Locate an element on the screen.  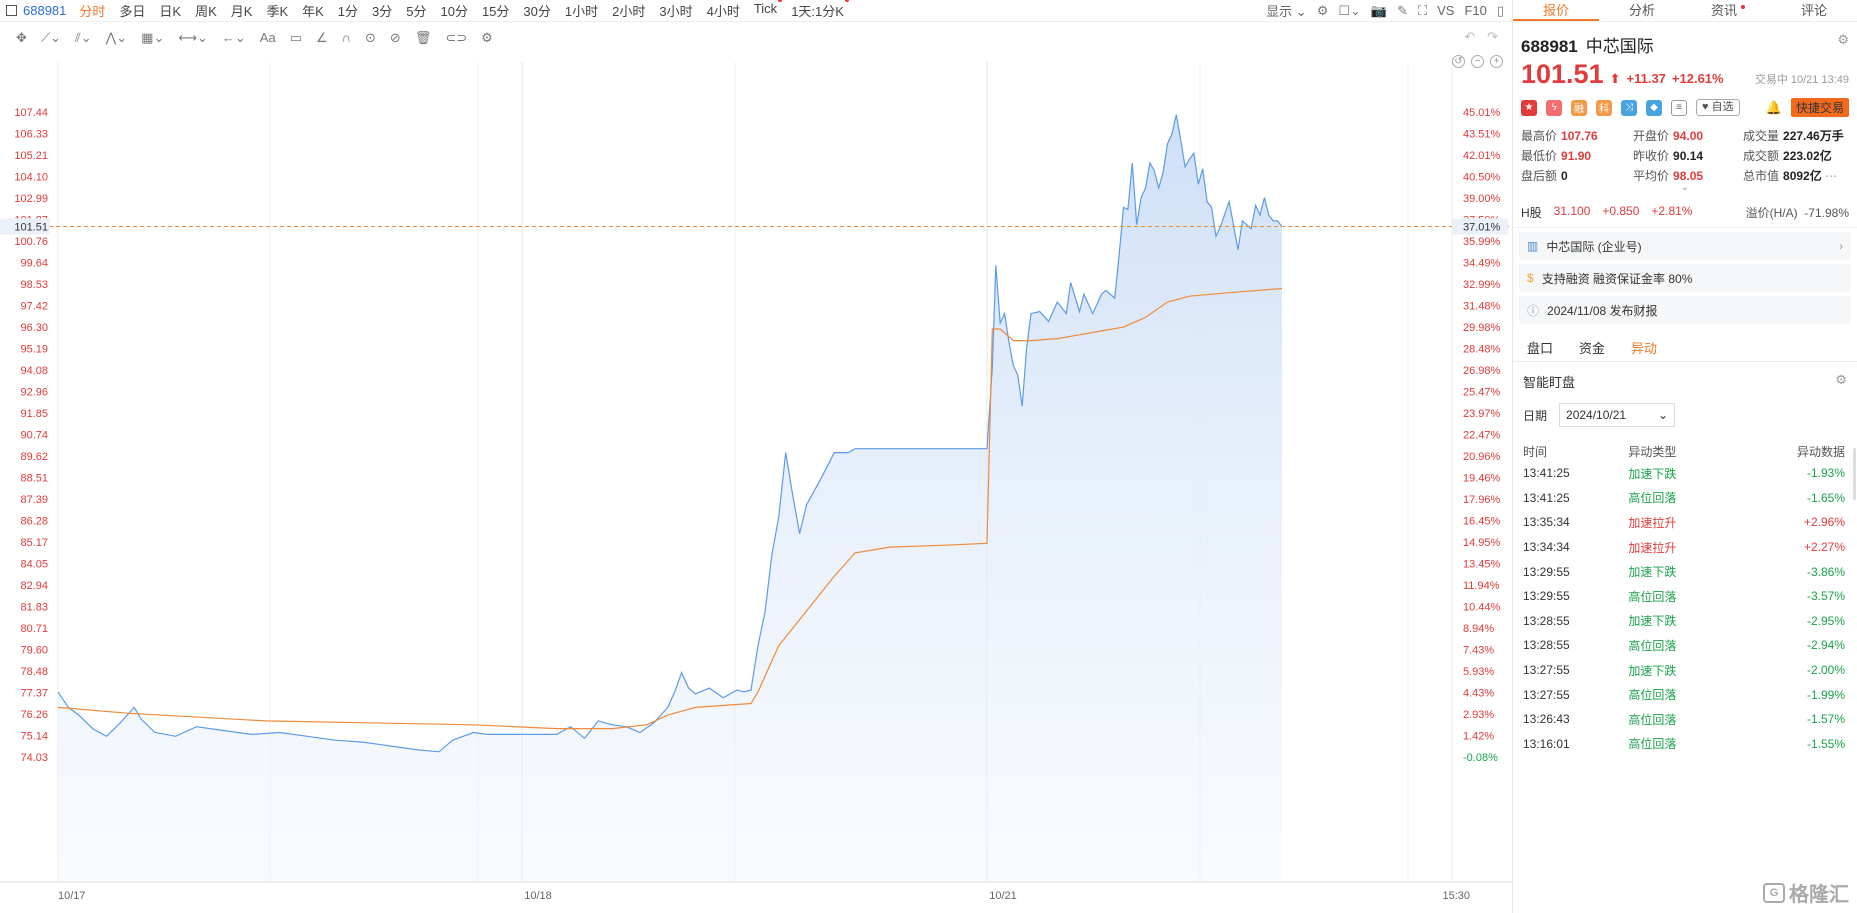
layout-menu-icon: ☐⌄ is located at coordinates (1349, 10).